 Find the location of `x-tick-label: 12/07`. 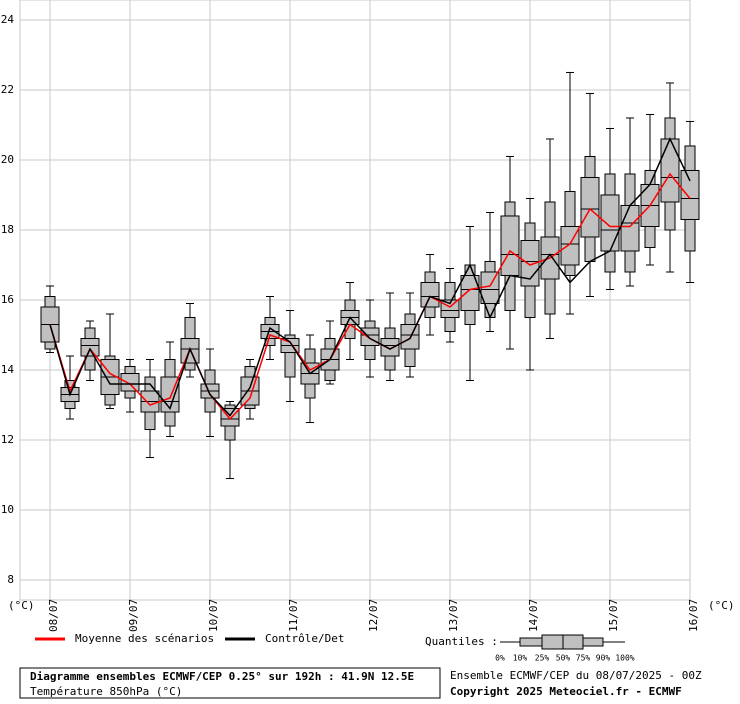

x-tick-label: 12/07 is located at coordinates (373, 615).